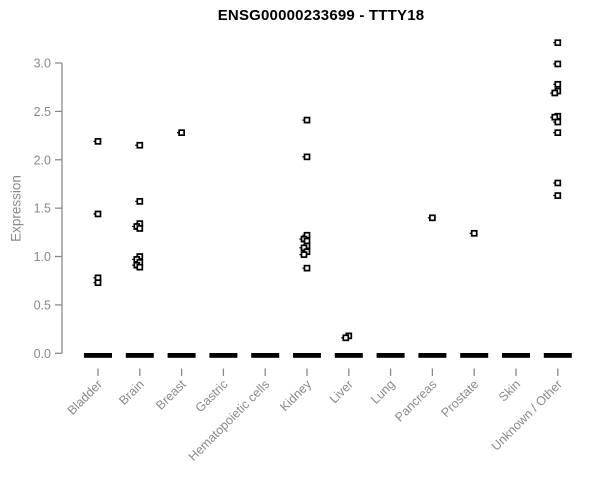 Image resolution: width=600 pixels, height=500 pixels. Describe the element at coordinates (383, 392) in the screenshot. I see `category-label: Lung` at that location.